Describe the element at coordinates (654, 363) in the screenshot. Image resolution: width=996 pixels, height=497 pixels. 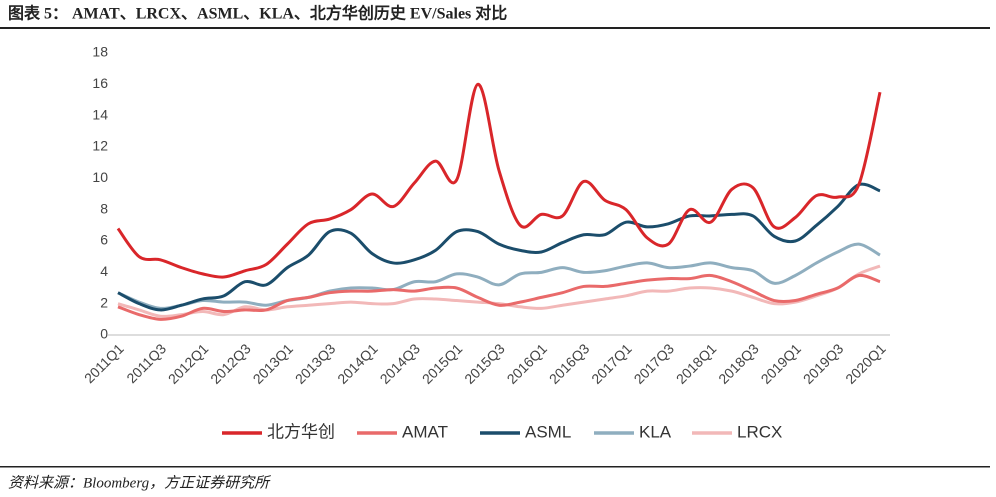
I see `x-tick-label: 2017Q3` at that location.